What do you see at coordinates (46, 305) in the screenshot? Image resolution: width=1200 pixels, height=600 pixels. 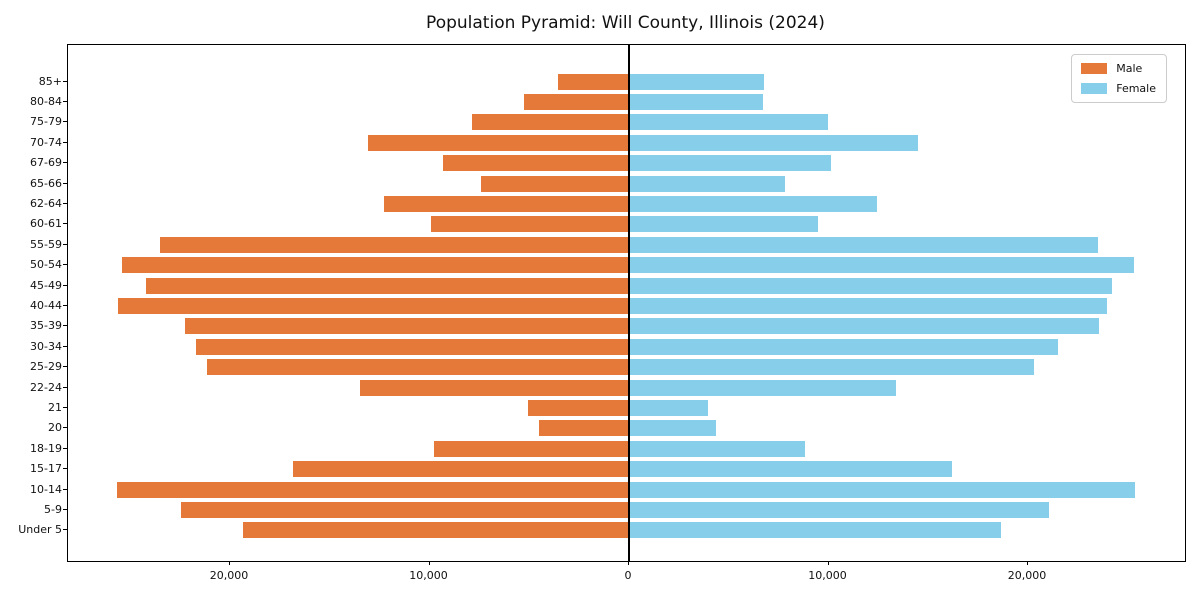 I see `y-tick-label-40-44: 40-44` at bounding box center [46, 305].